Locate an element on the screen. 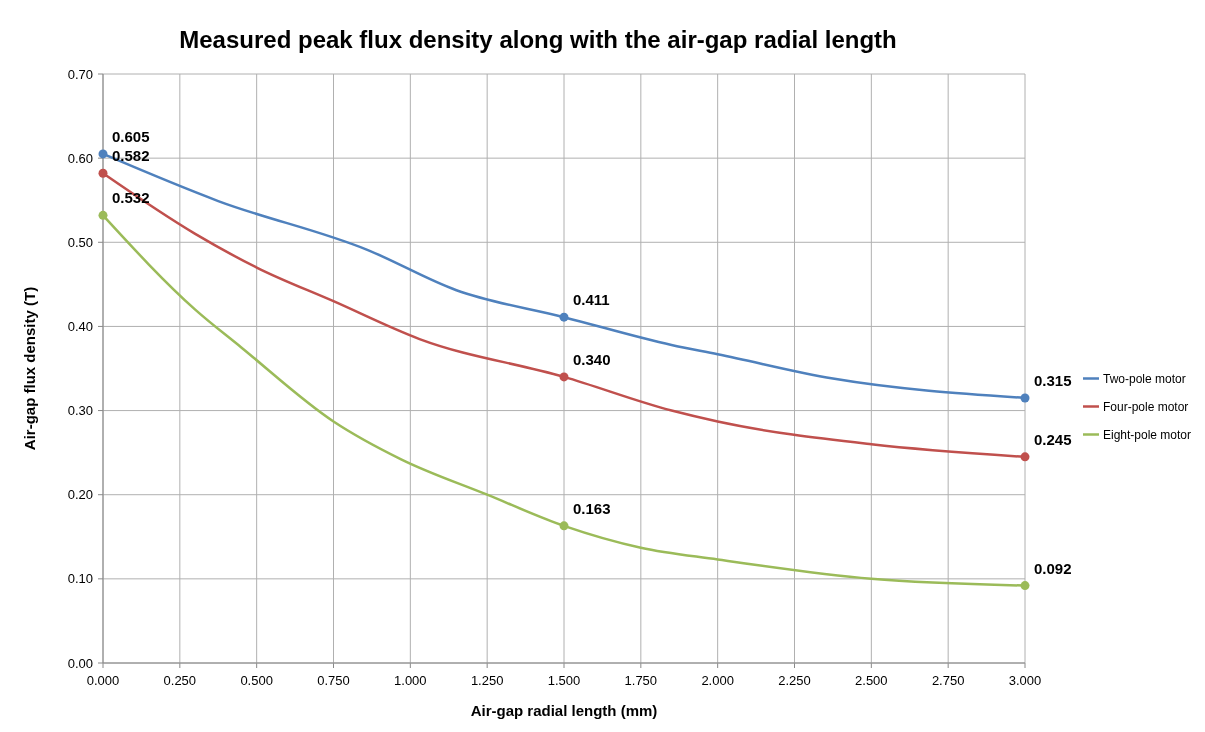 This screenshot has width=1205, height=732. x-tick-label: 0.000 is located at coordinates (103, 680).